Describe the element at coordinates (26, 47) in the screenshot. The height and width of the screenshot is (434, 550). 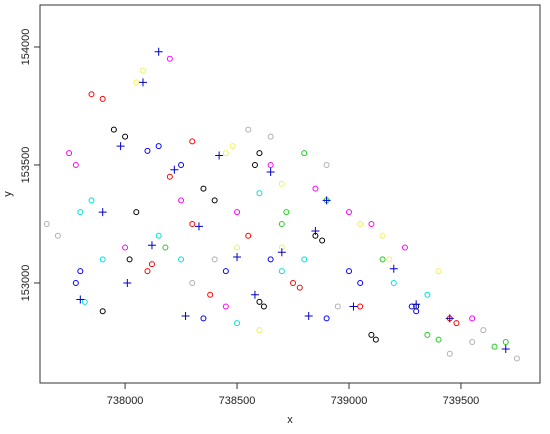
I see `y-tick-label: 154000` at that location.